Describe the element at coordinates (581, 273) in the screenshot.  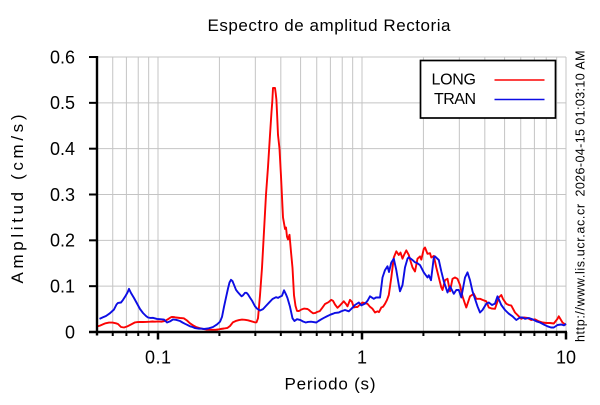
I see `svg-text: http://www.lis.ucr.ac.cr` at that location.